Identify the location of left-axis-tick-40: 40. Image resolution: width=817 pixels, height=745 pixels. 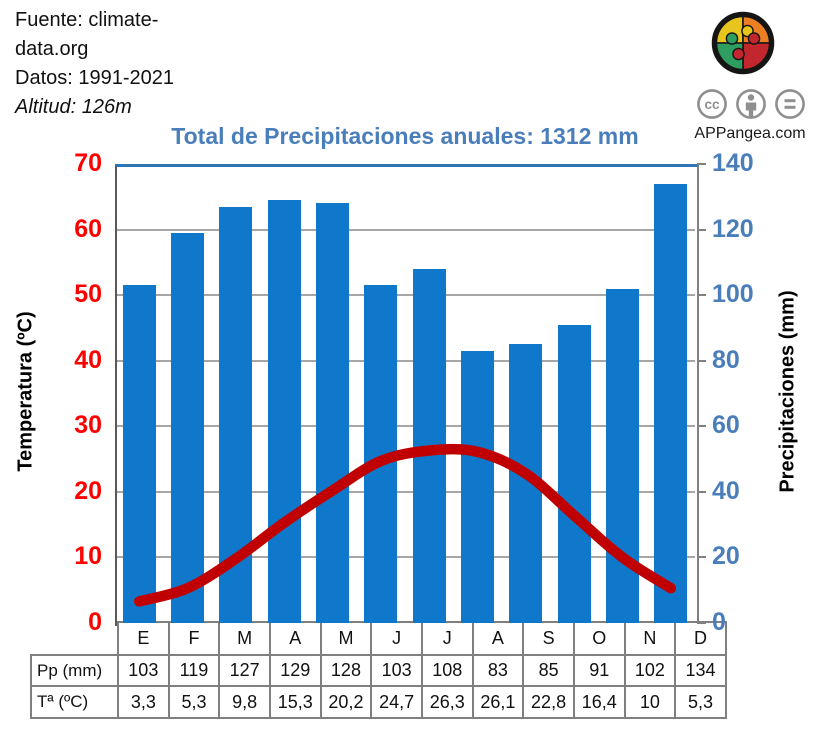
(88, 359).